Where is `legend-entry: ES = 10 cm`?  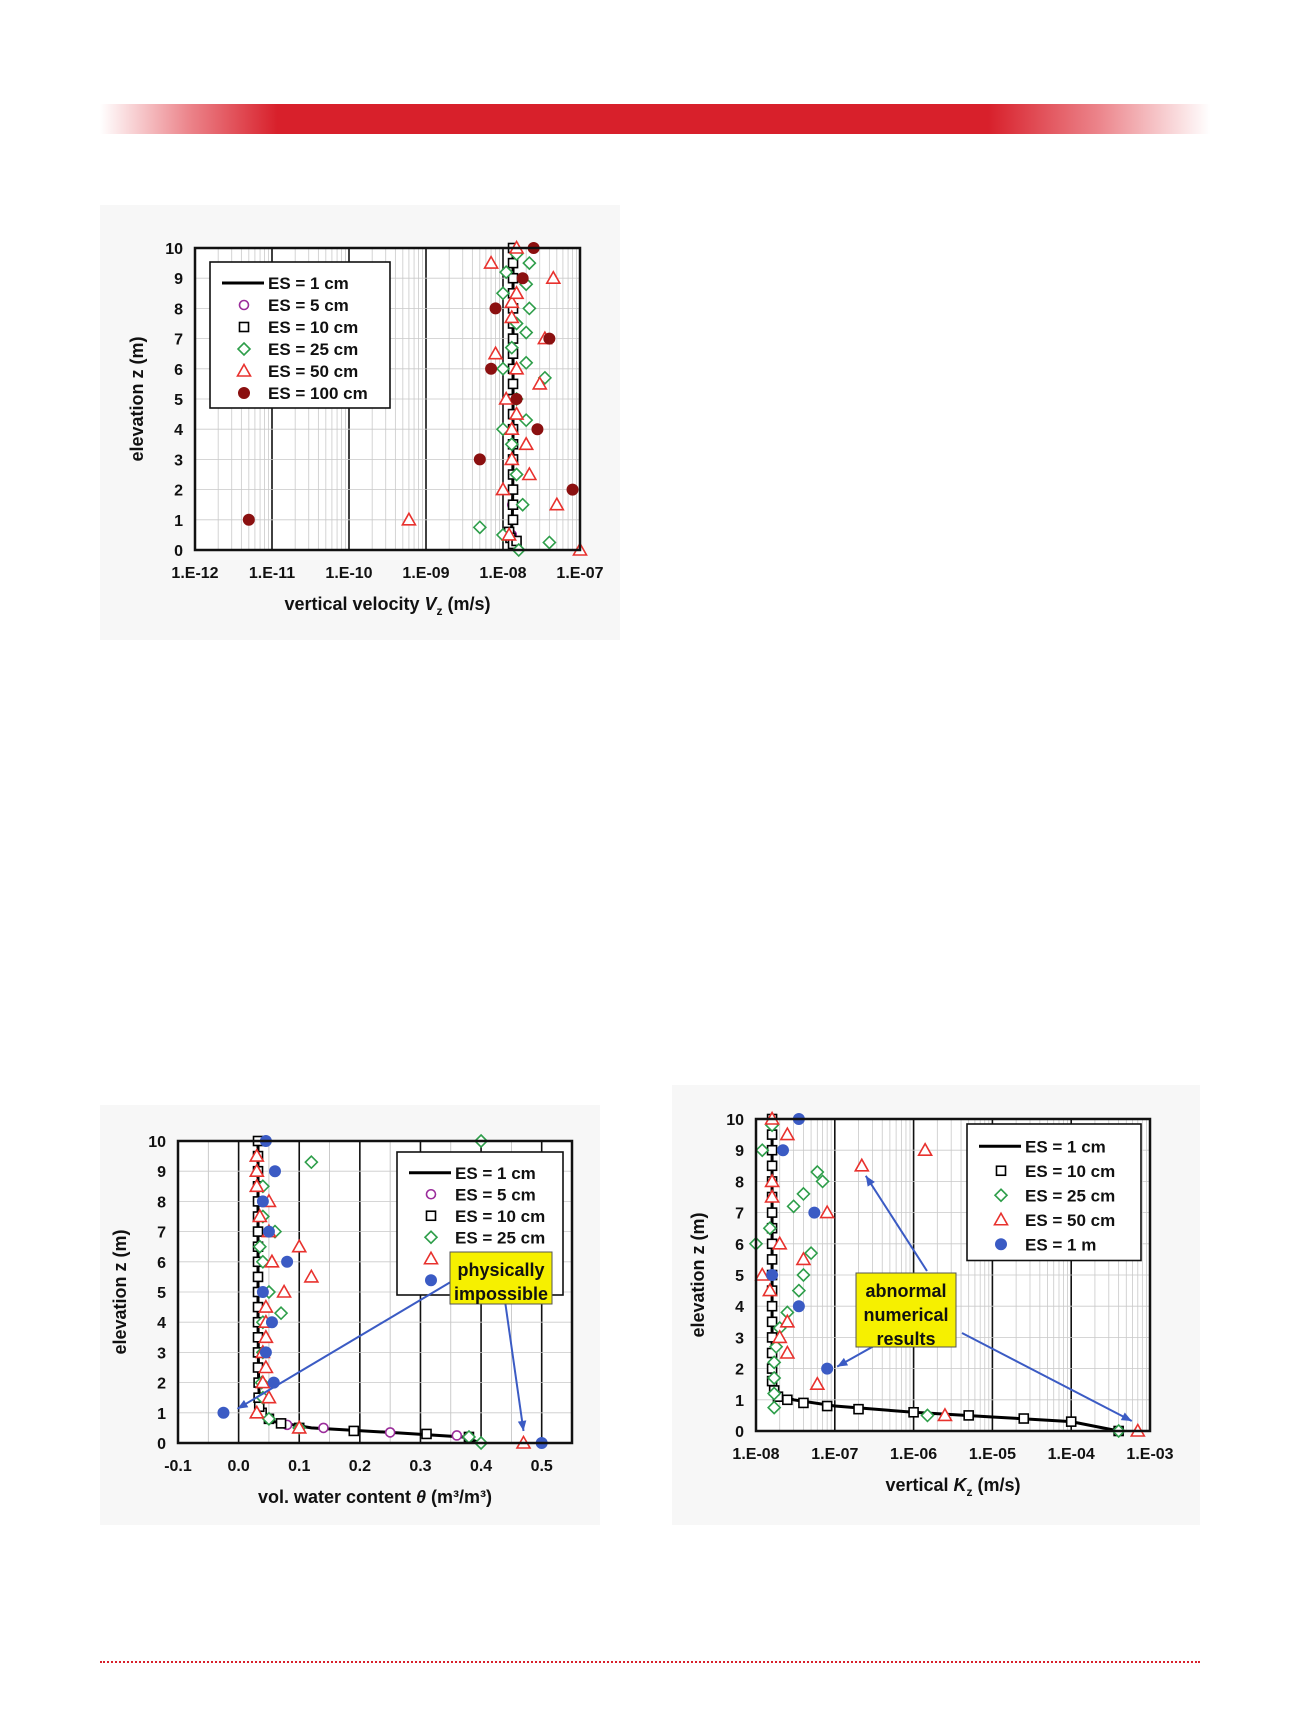 legend-entry: ES = 10 cm is located at coordinates (313, 327).